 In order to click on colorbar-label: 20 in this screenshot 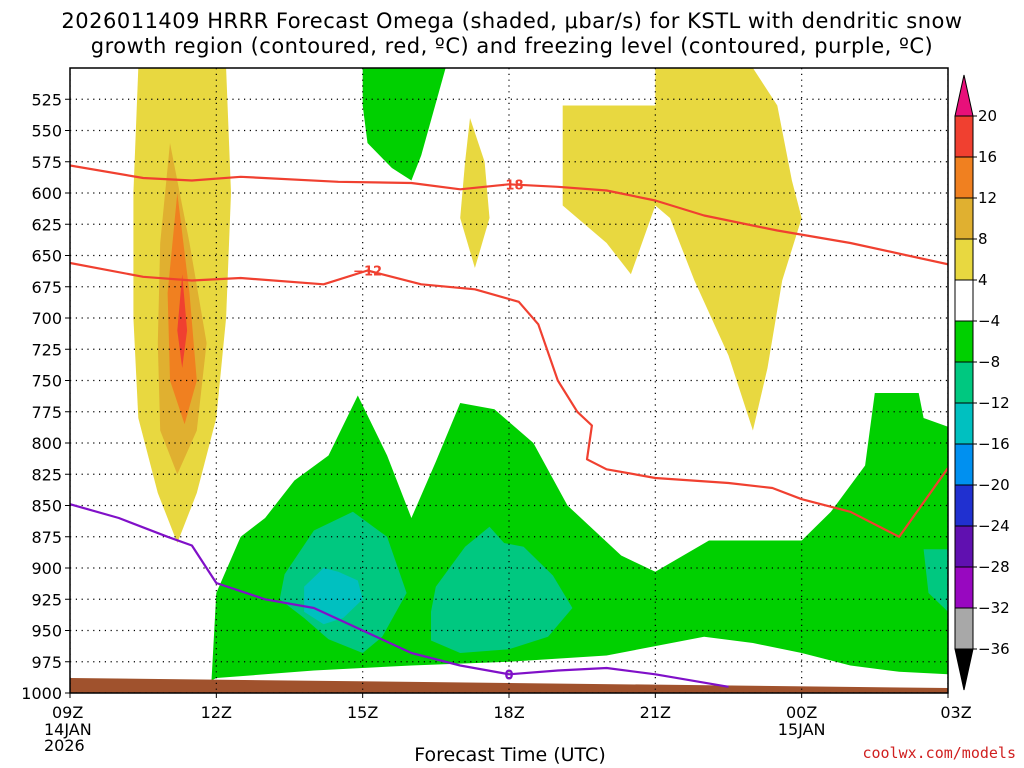, I will do `click(987, 116)`.